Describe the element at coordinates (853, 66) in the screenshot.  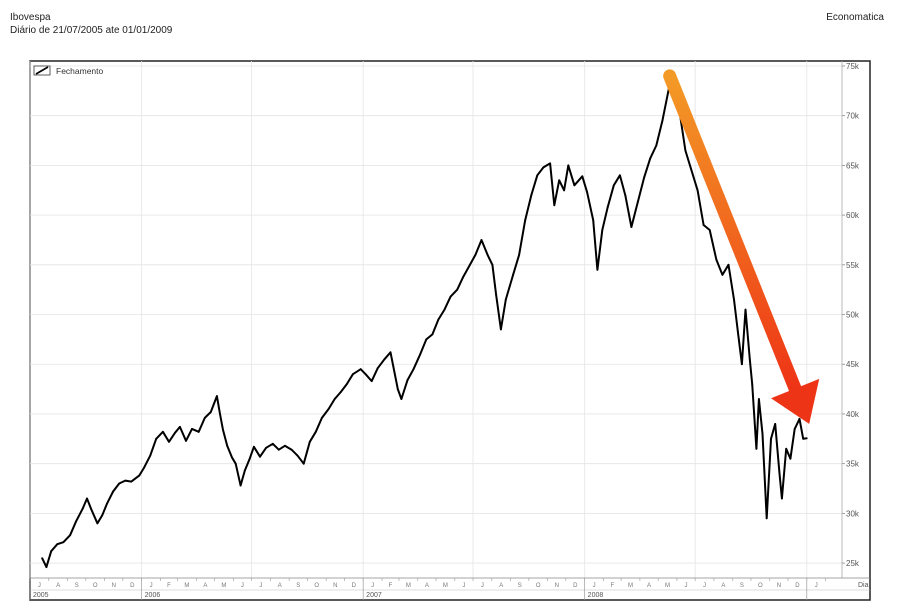
I see `y-tick-label: 75k` at that location.